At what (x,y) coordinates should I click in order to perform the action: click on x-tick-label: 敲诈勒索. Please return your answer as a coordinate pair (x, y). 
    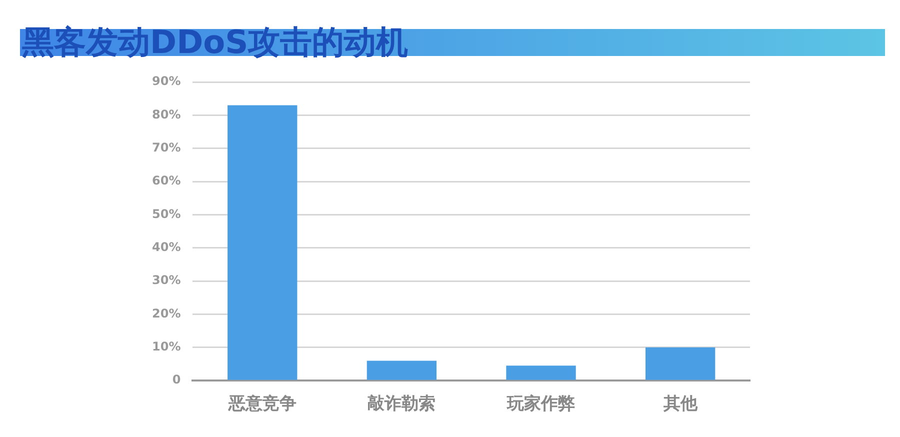
    Looking at the image, I should click on (402, 404).